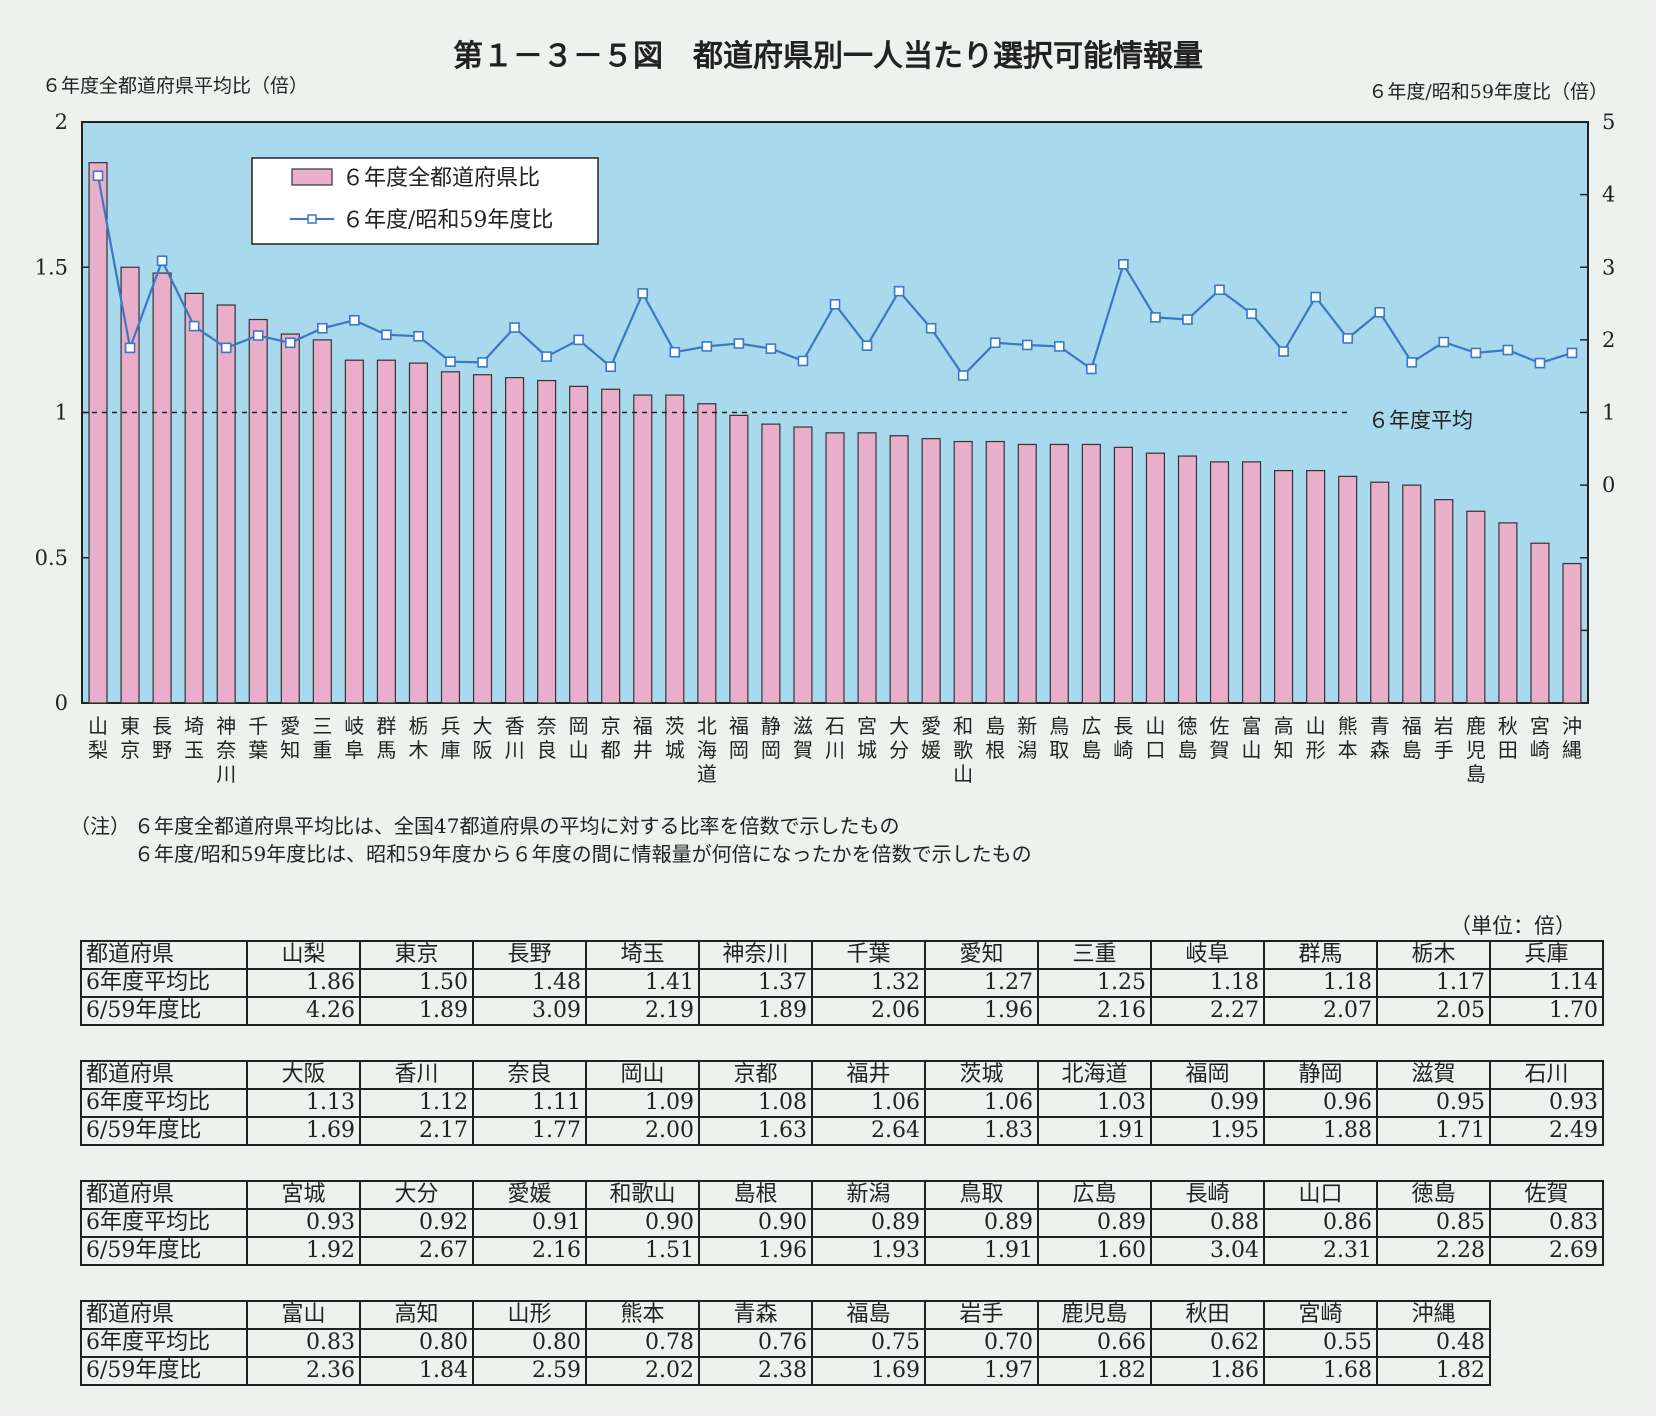  What do you see at coordinates (868, 1315) in the screenshot?
I see `table-cell: 福島` at bounding box center [868, 1315].